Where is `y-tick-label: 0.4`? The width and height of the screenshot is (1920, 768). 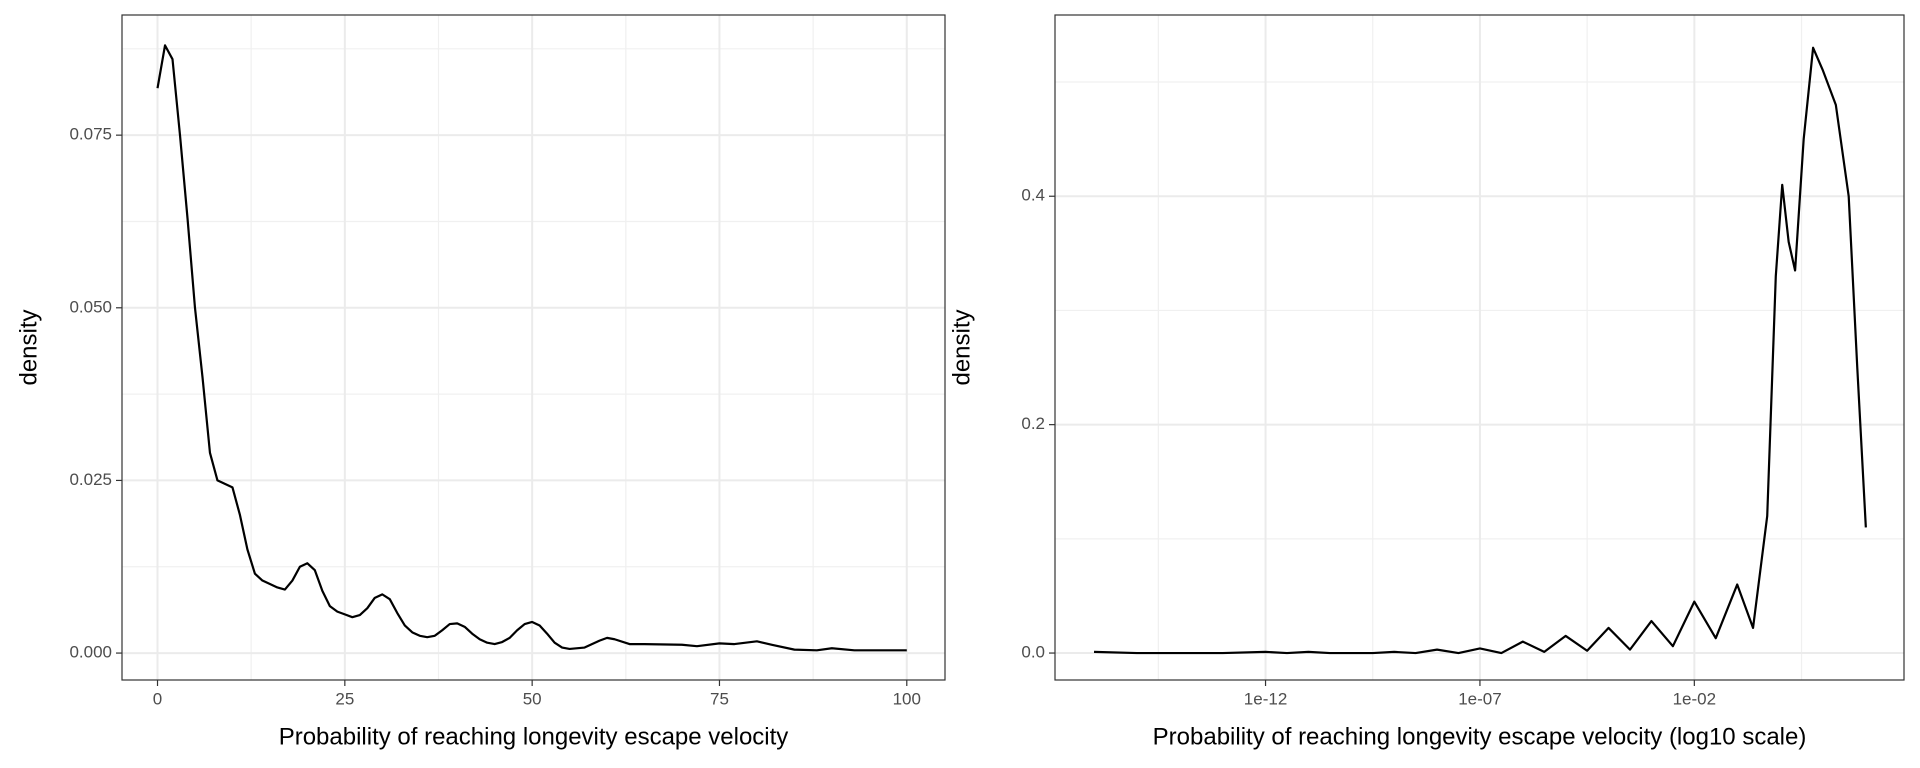 y-tick-label: 0.4 is located at coordinates (1033, 195).